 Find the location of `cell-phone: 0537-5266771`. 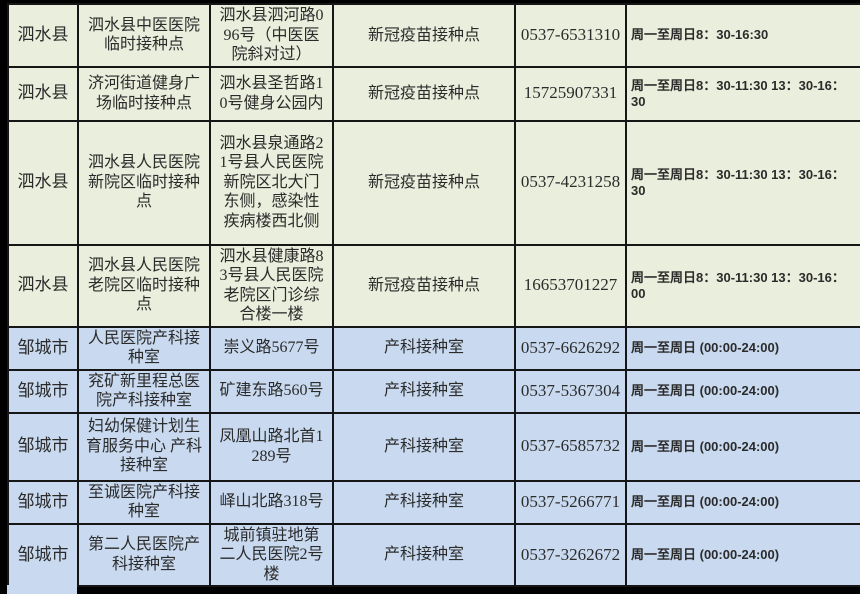

cell-phone: 0537-5266771 is located at coordinates (570, 502).